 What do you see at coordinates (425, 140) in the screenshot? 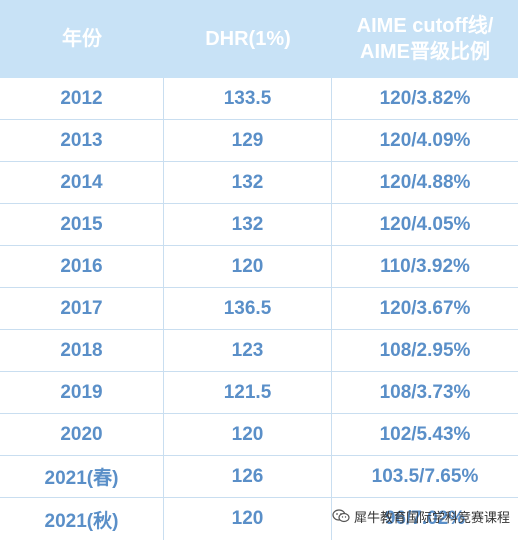
I see `cell-aime: 120/4.09%` at bounding box center [425, 140].